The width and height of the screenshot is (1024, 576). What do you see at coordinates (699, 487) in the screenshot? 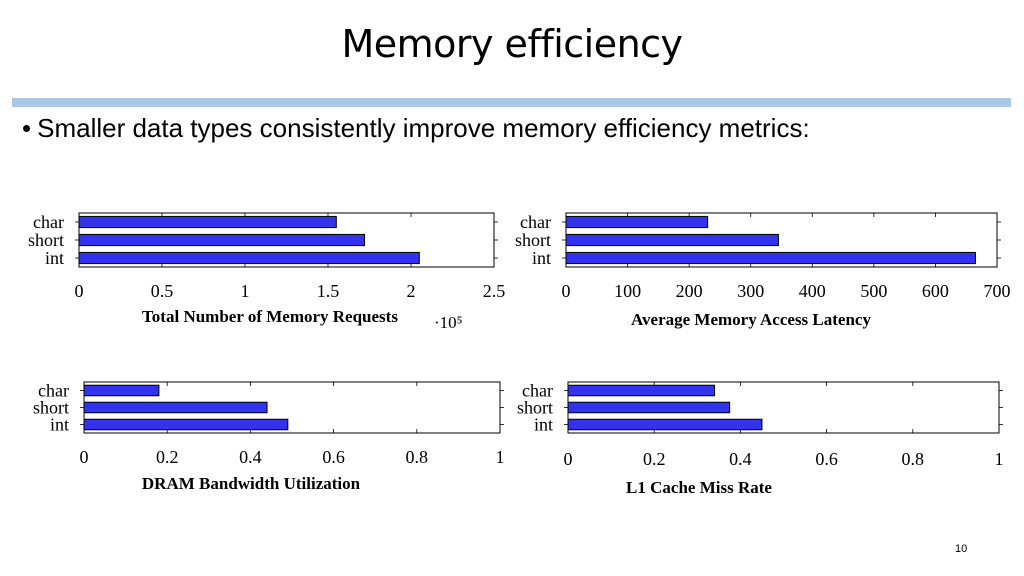
I see `x-axis-label: L1 Cache Miss Rate` at bounding box center [699, 487].